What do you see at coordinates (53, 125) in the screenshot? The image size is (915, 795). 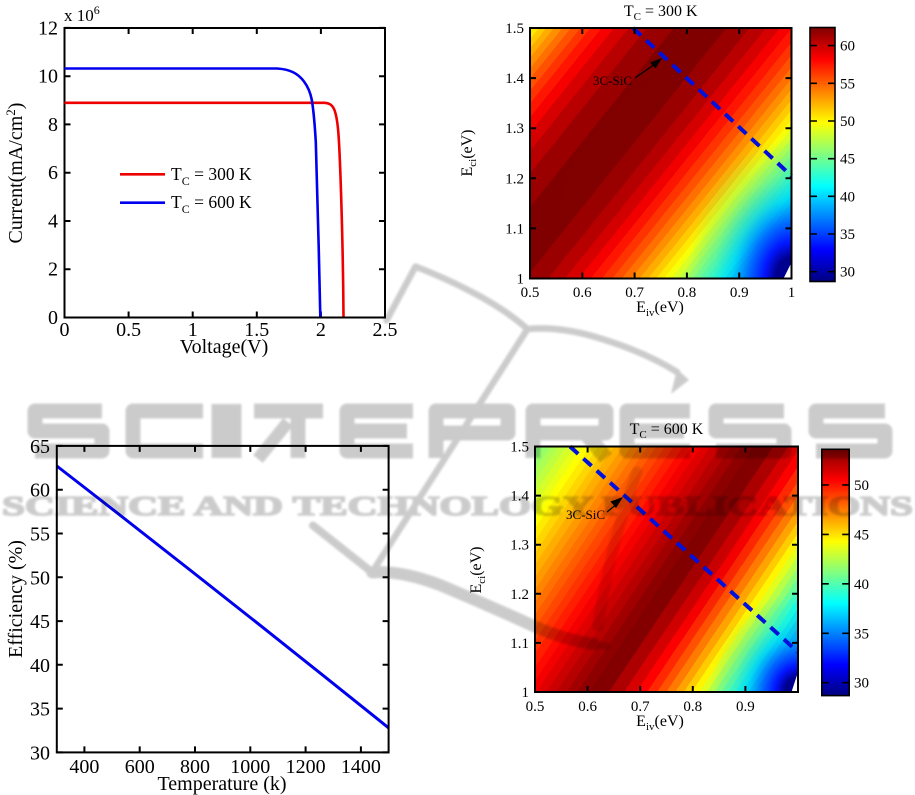 I see `svg-text: 8` at bounding box center [53, 125].